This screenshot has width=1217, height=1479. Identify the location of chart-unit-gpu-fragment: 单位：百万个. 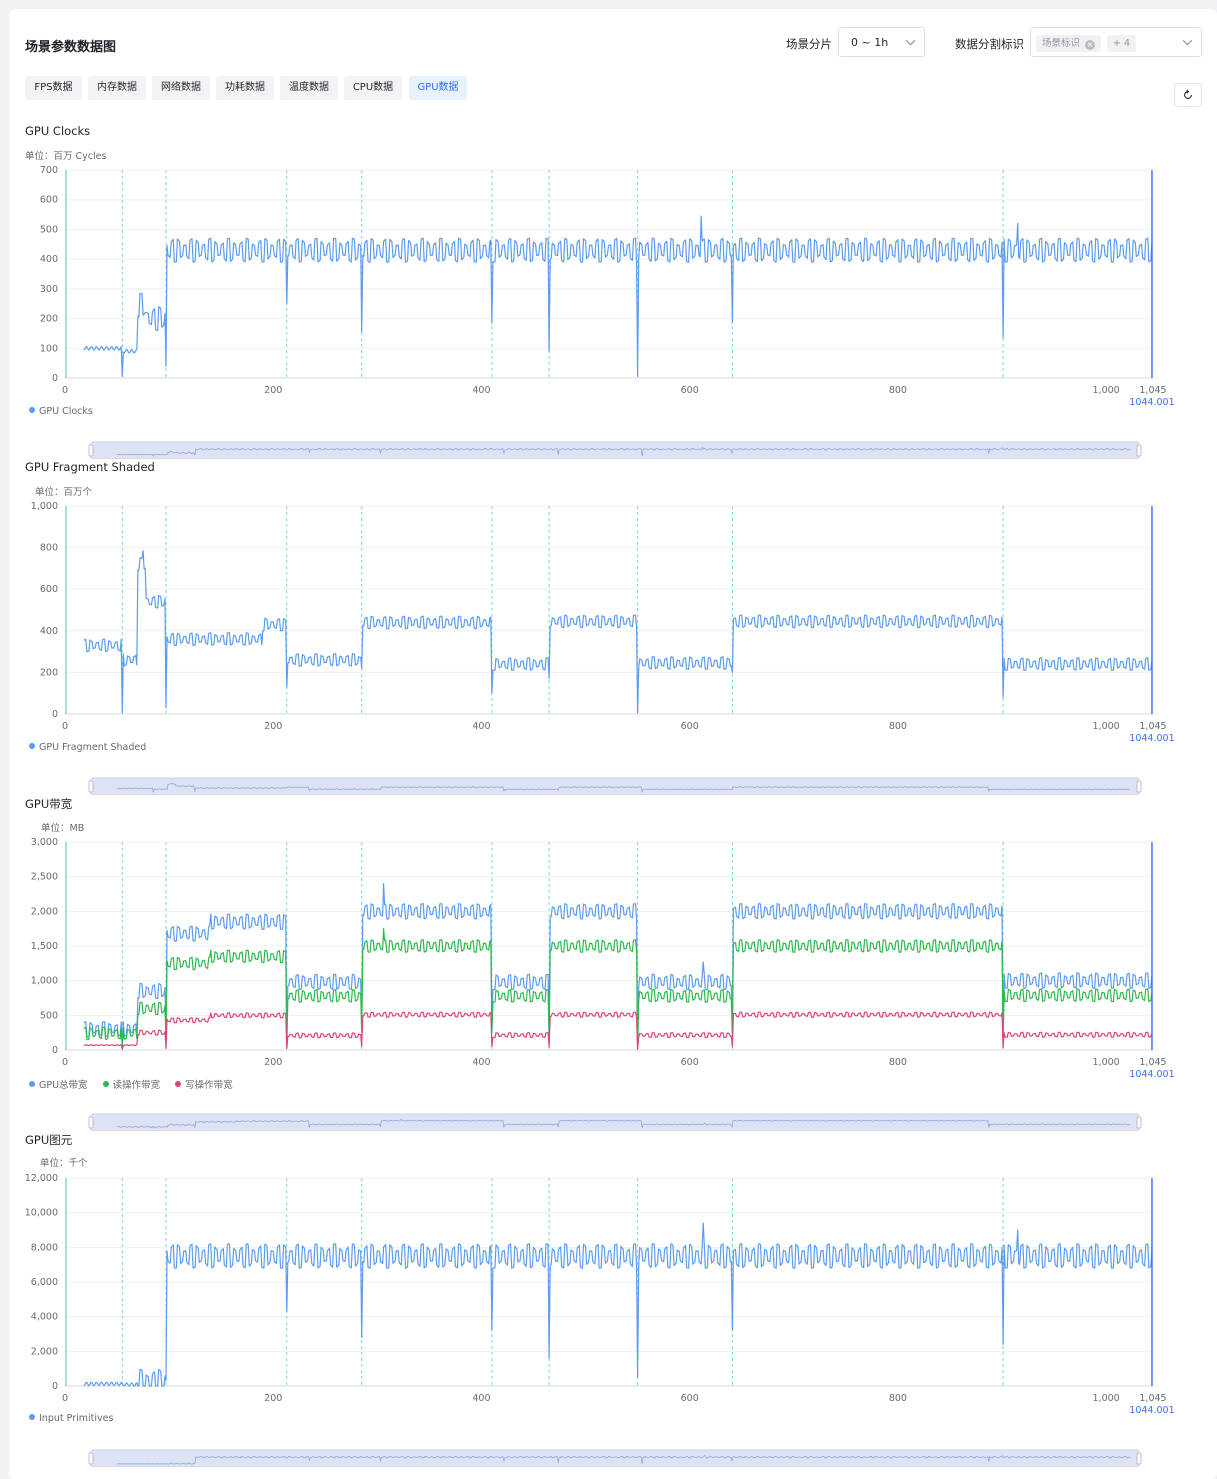
(64, 492).